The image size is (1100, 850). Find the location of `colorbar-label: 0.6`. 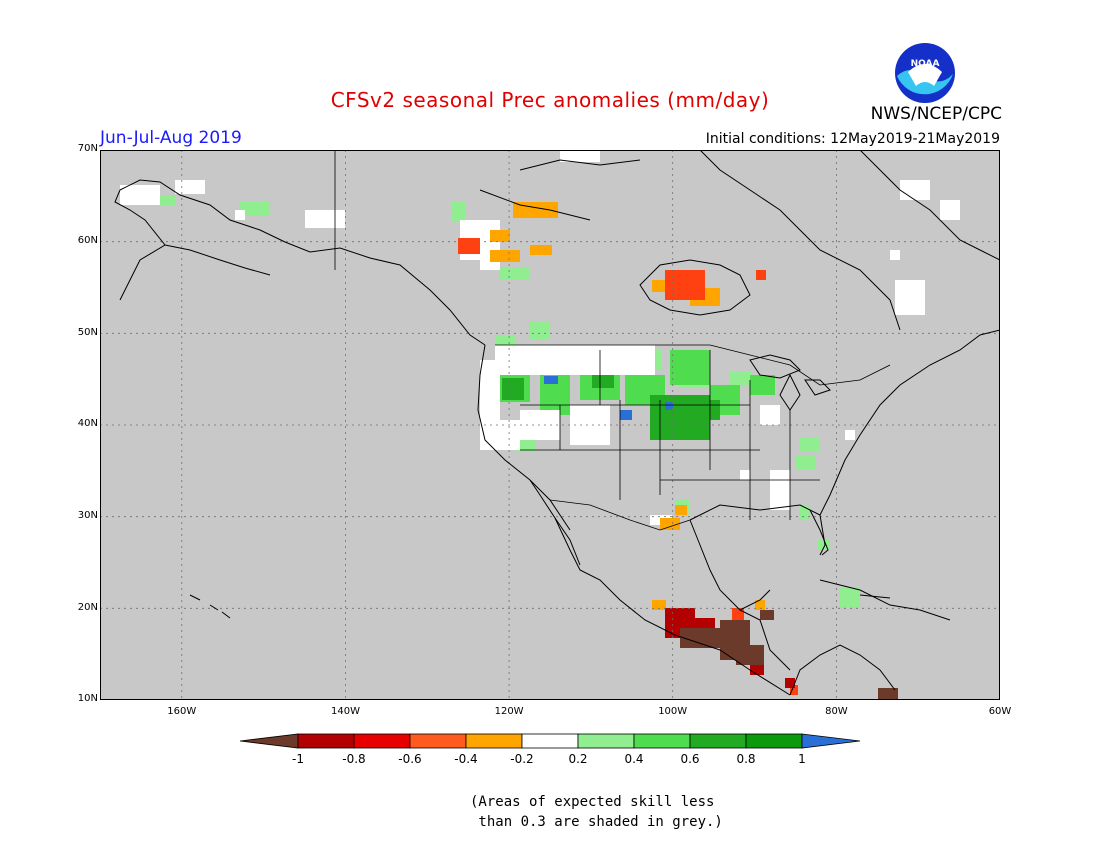

colorbar-label: 0.6 is located at coordinates (690, 759).